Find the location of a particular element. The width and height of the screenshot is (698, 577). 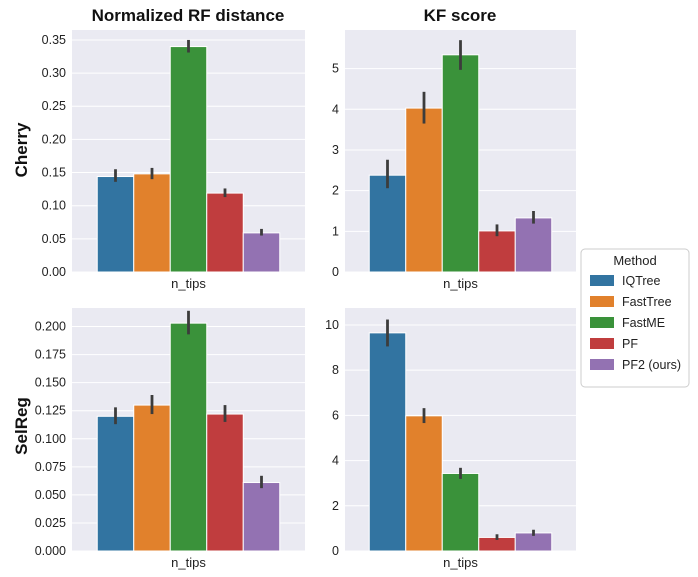

col-title-kf: KF score is located at coordinates (460, 15).